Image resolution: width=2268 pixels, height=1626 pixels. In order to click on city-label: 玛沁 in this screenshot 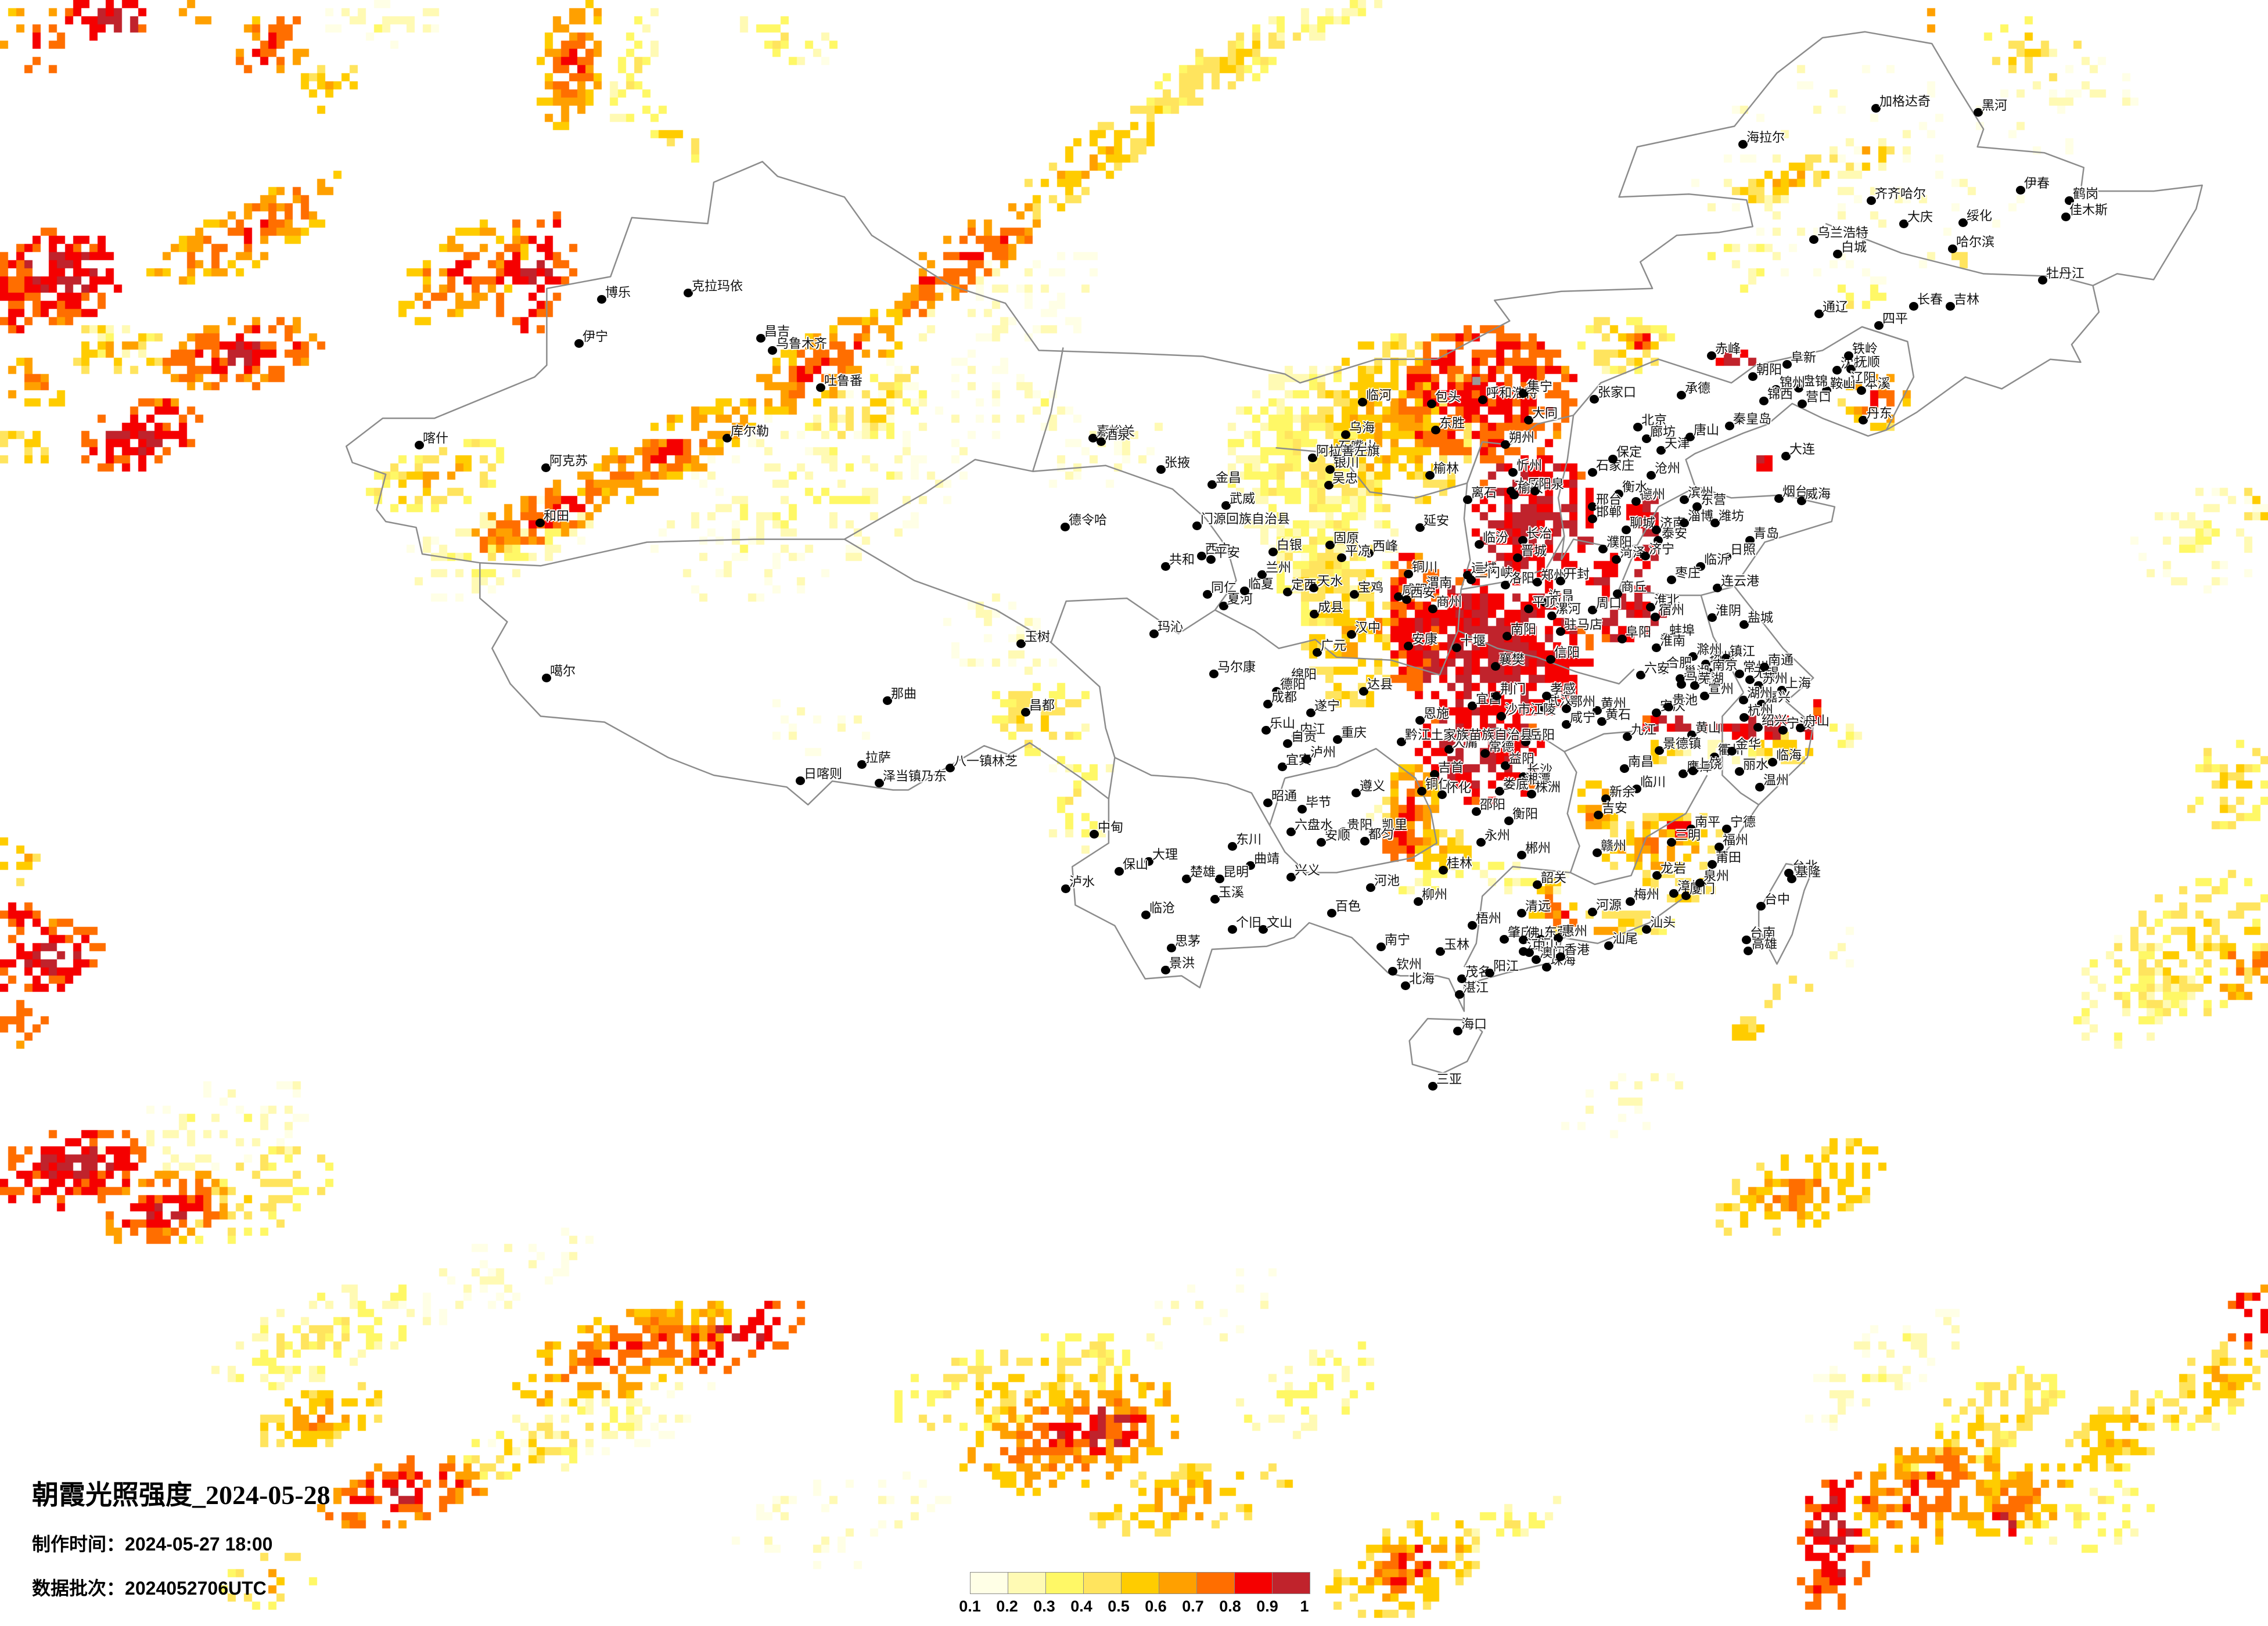, I will do `click(1171, 627)`.